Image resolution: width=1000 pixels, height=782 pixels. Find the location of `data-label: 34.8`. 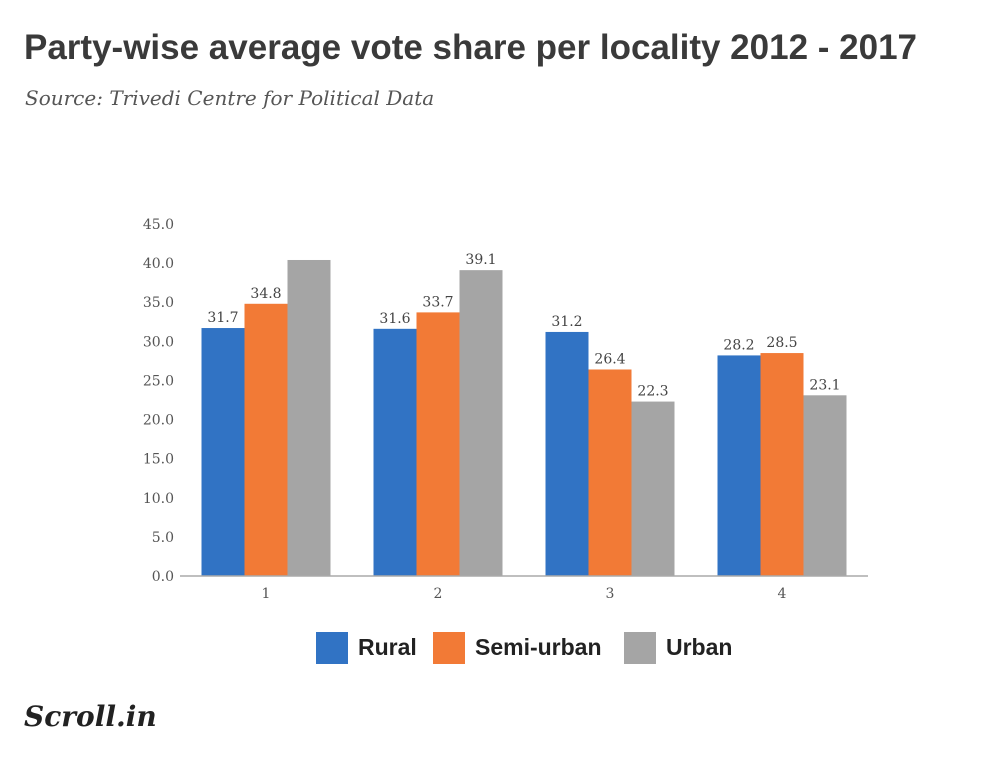

data-label: 34.8 is located at coordinates (265, 294).